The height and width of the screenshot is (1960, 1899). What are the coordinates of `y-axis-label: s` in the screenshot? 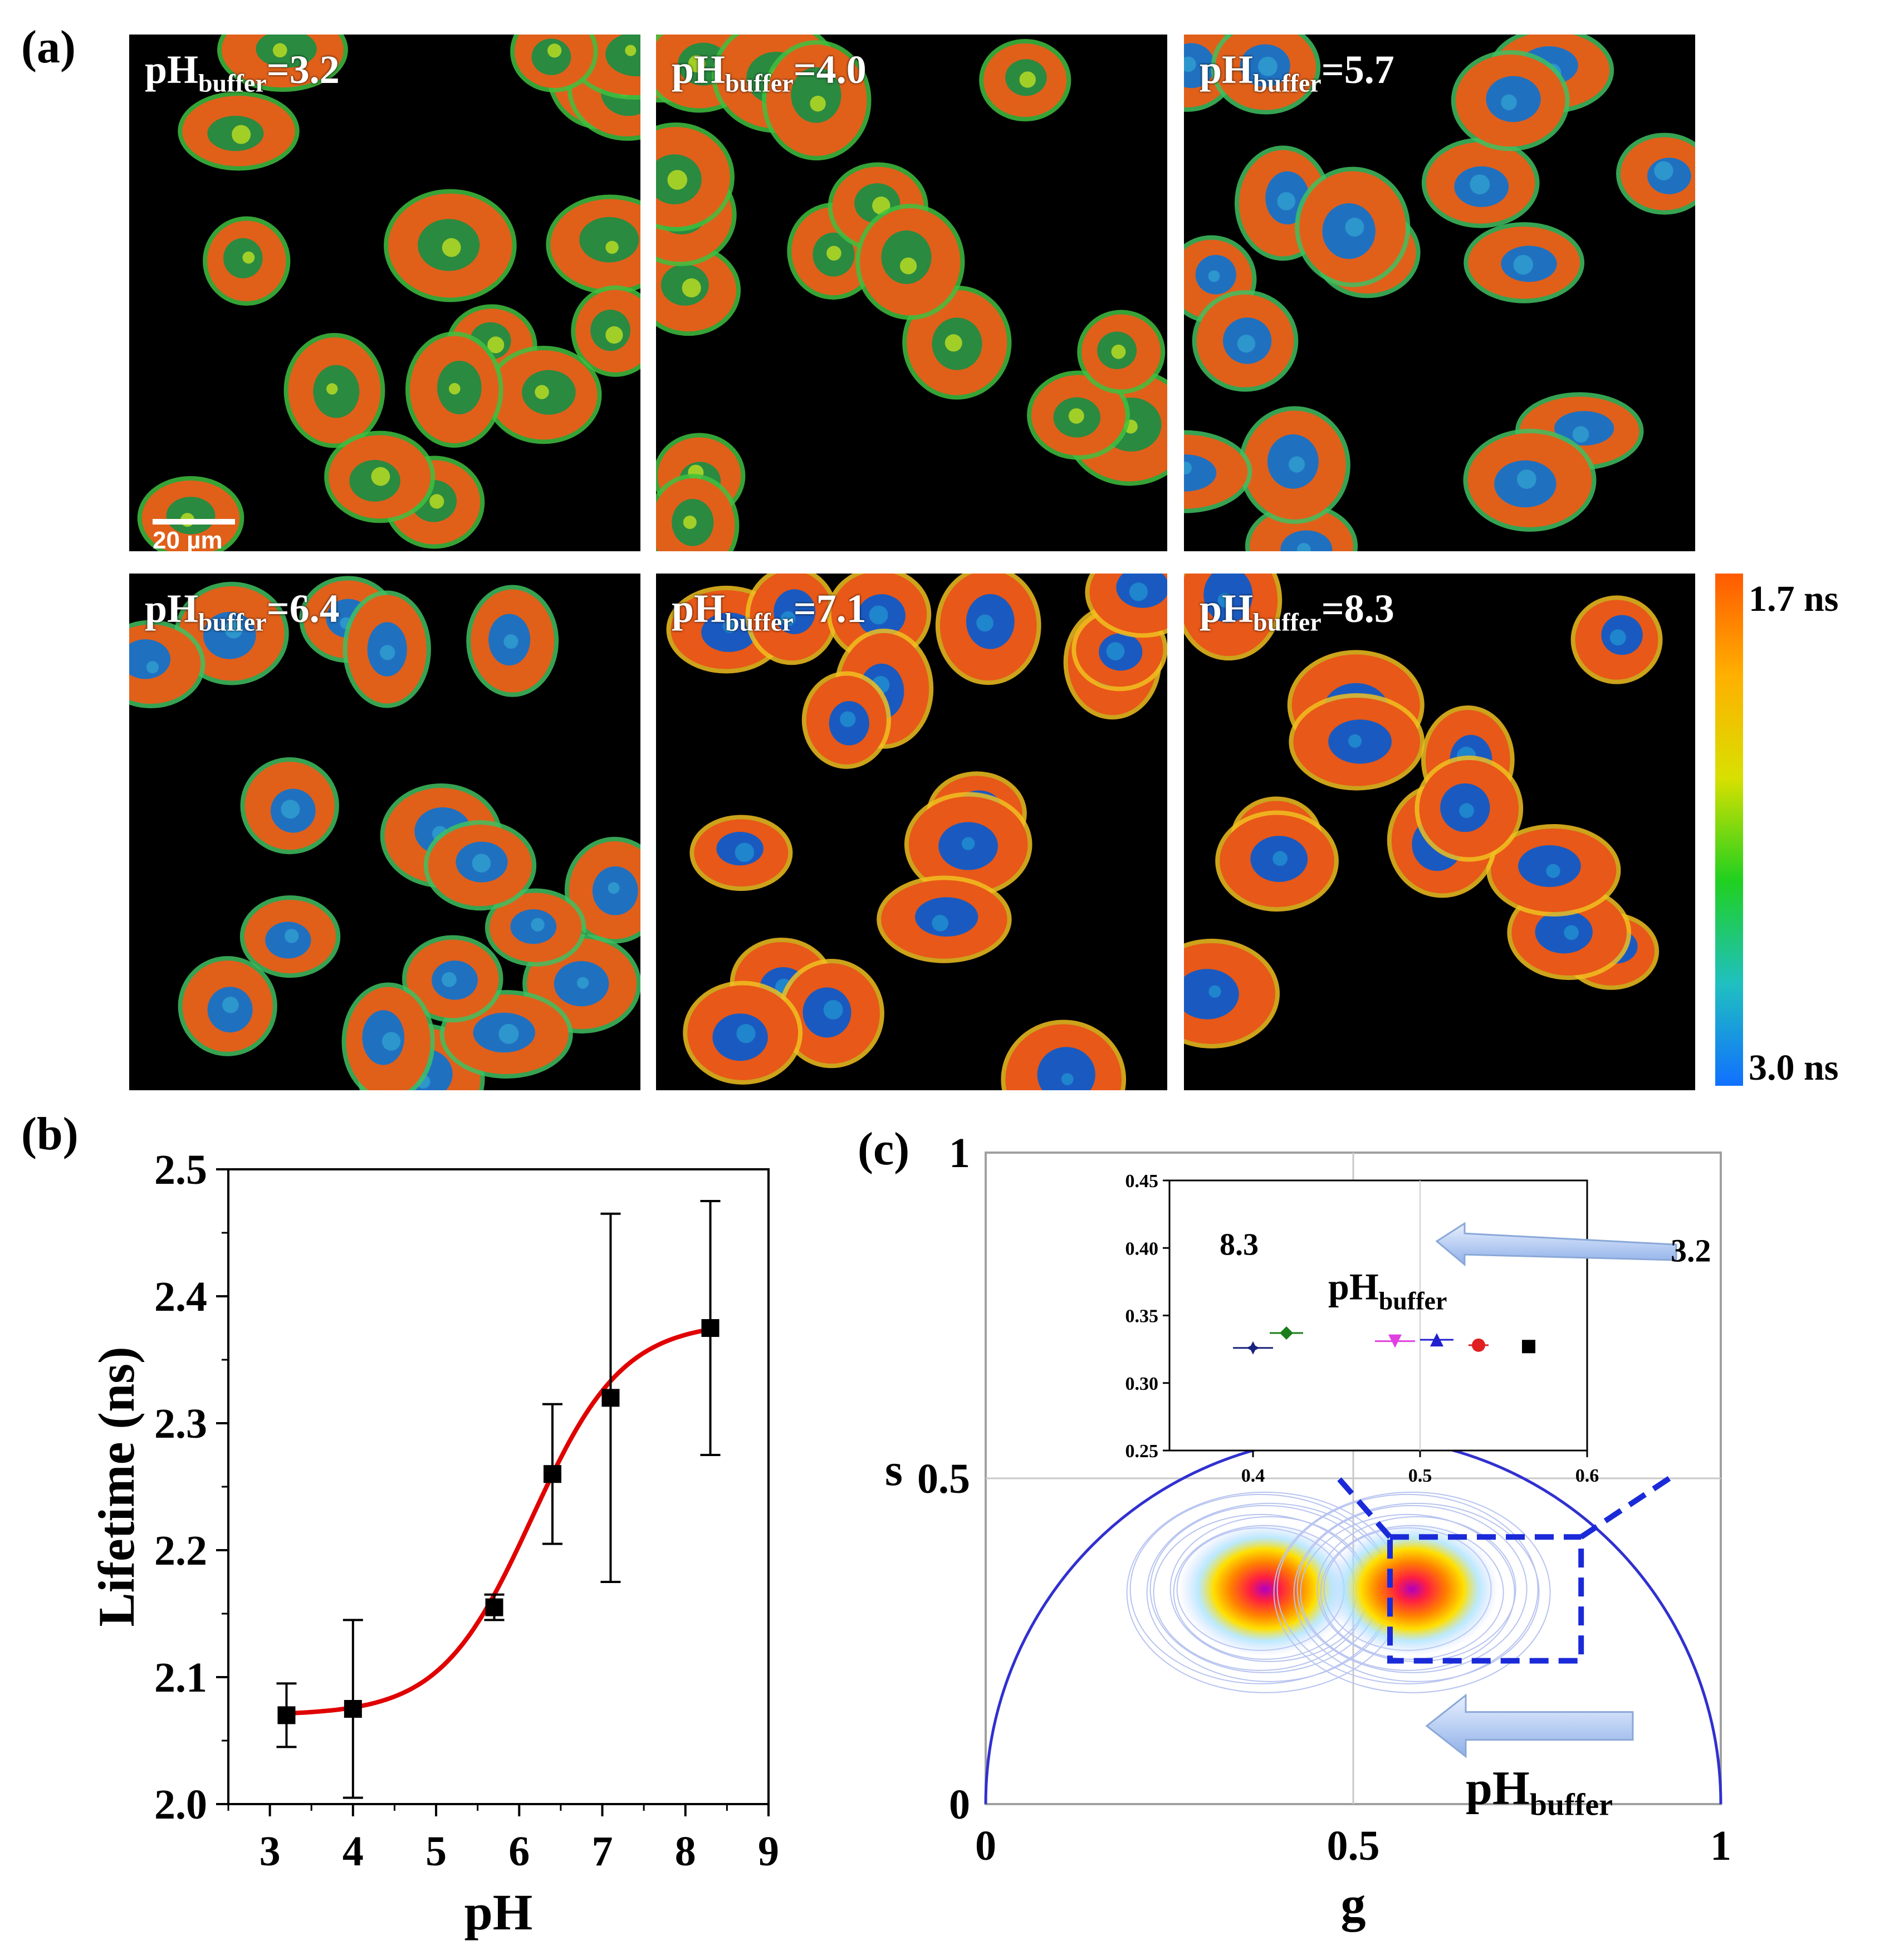 It's located at (894, 1469).